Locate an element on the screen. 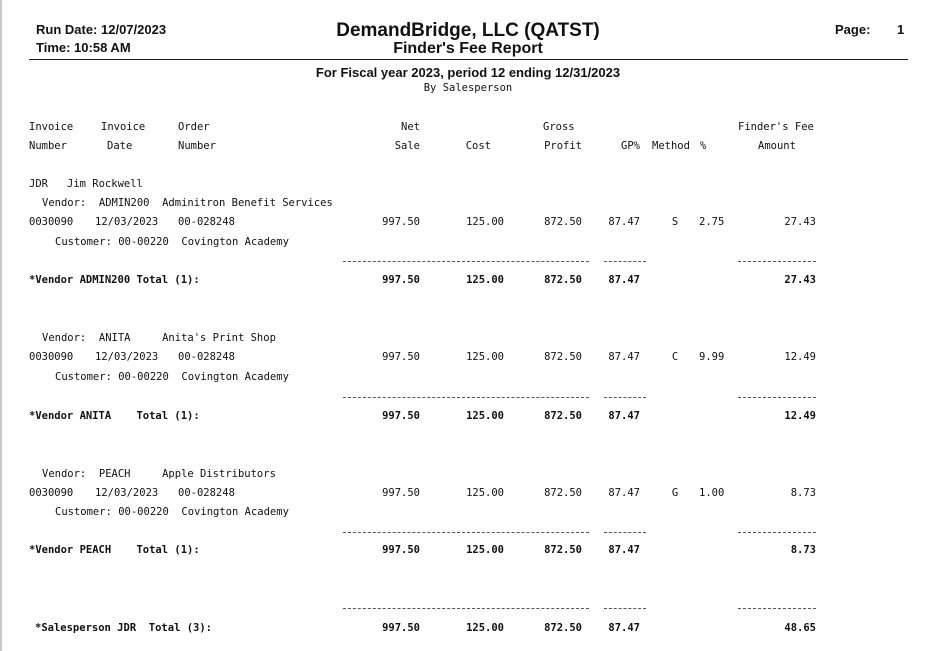 This screenshot has height=651, width=936. col-net-sale-1: Net is located at coordinates (410, 127).